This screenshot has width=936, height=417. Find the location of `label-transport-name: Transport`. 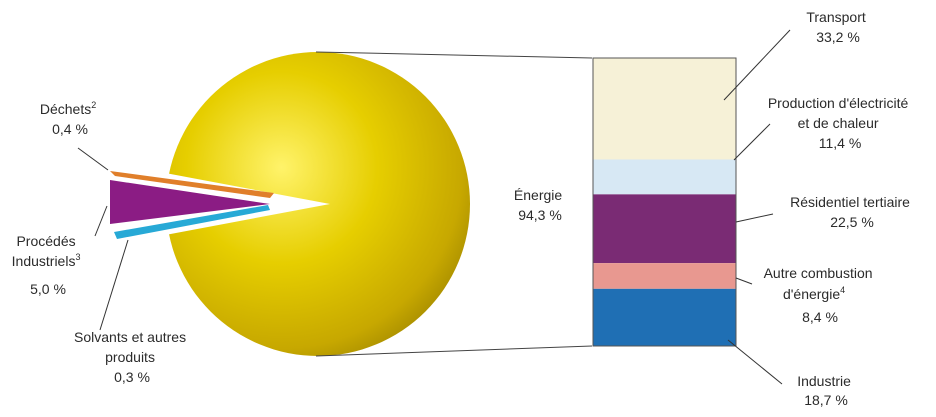

label-transport-name: Transport is located at coordinates (836, 17).